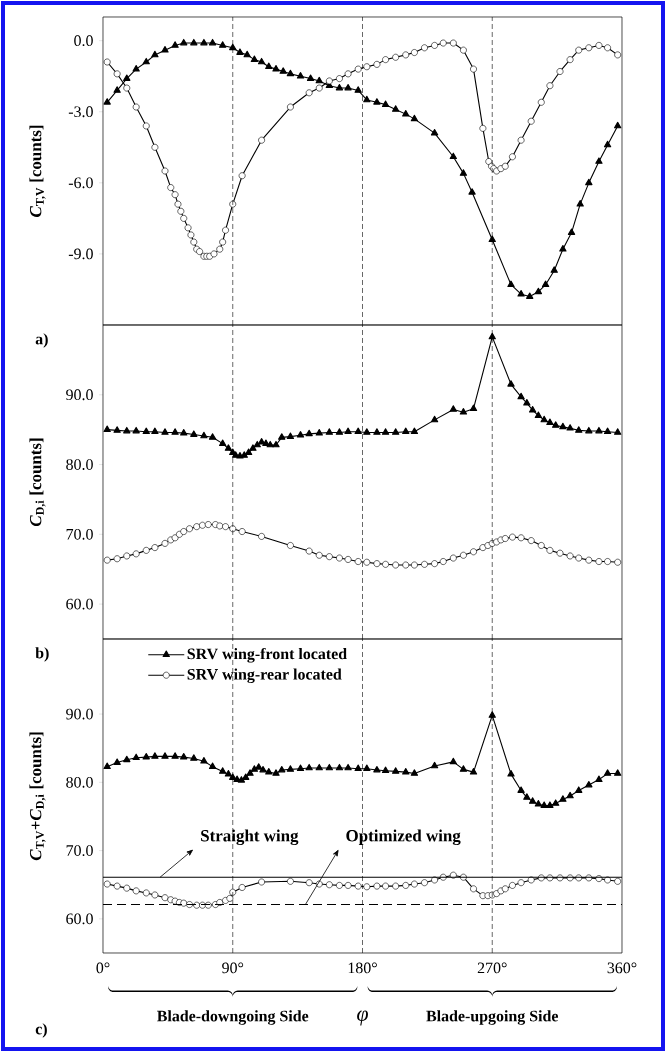 This screenshot has height=1052, width=666. I want to click on text: c), so click(41, 1030).